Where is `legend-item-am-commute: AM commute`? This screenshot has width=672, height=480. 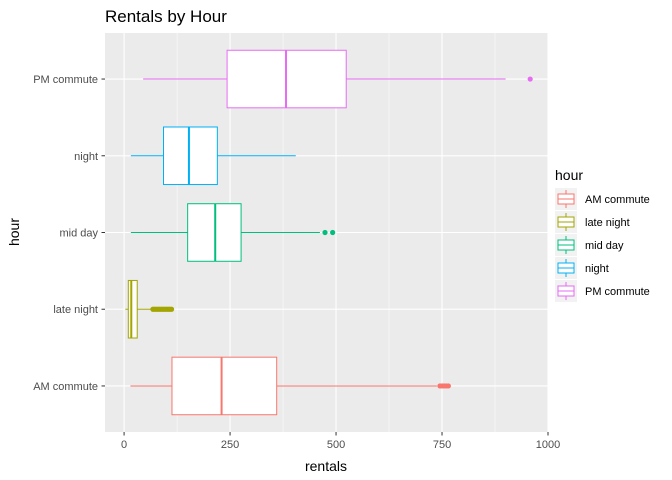 legend-item-am-commute: AM commute is located at coordinates (602, 199).